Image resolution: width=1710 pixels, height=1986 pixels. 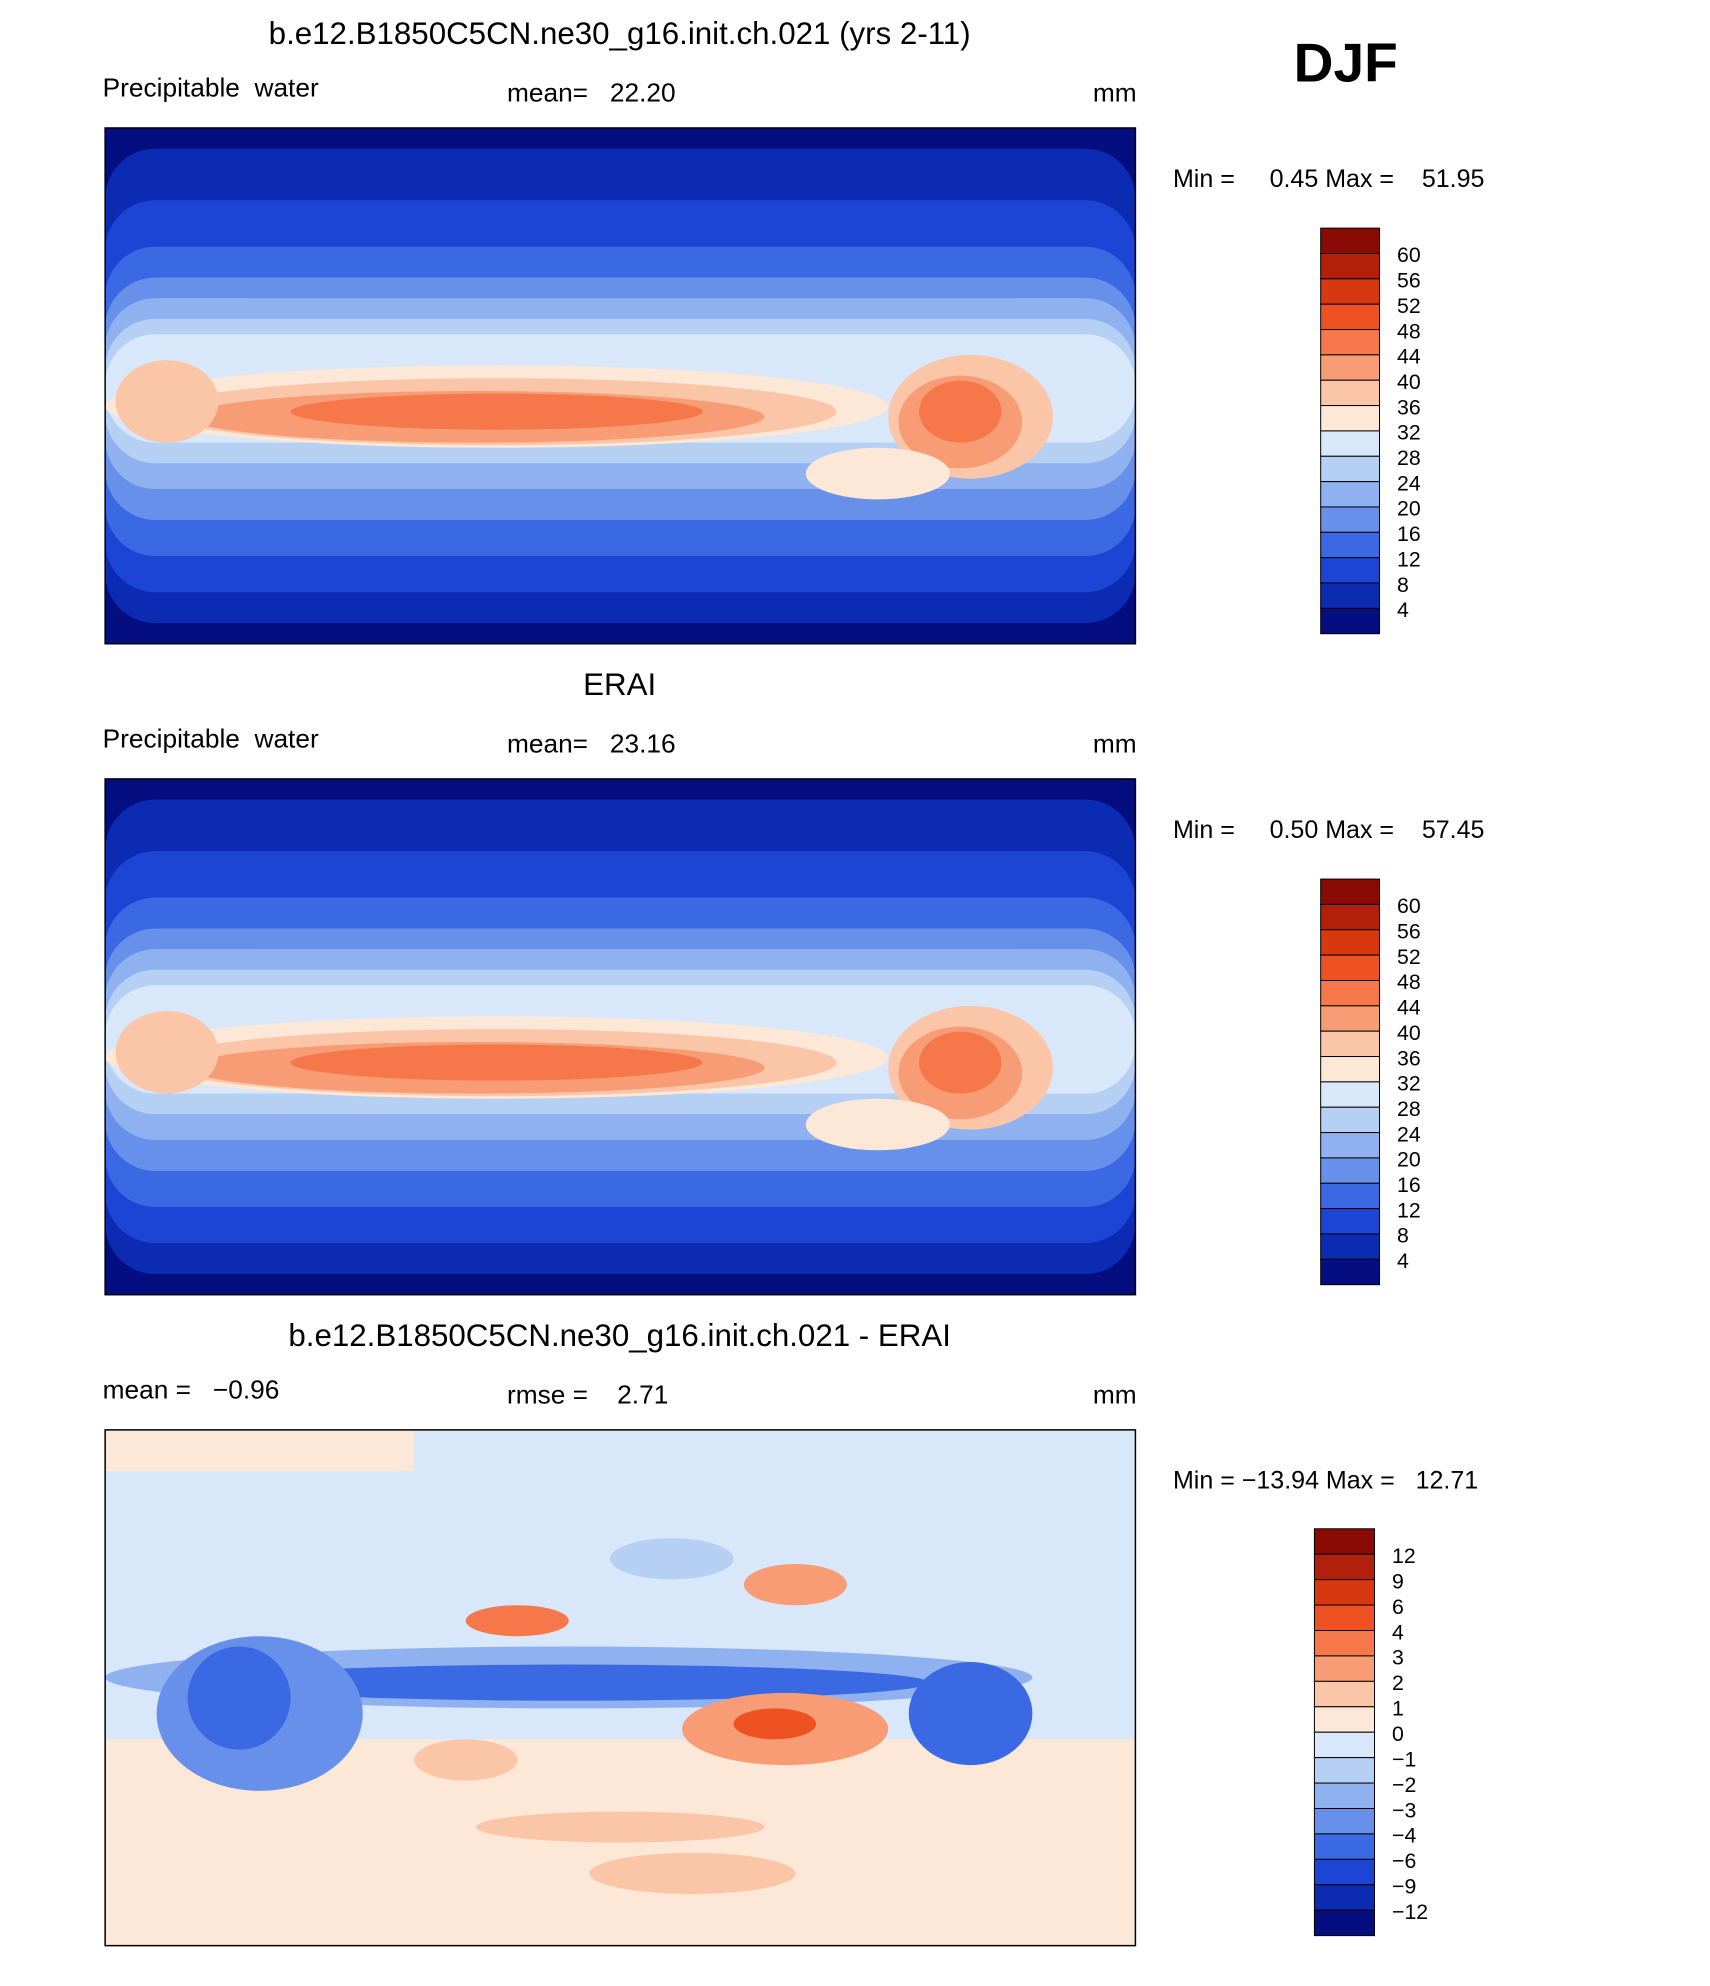 I want to click on left-label: mean = −0.96, so click(x=191, y=1390).